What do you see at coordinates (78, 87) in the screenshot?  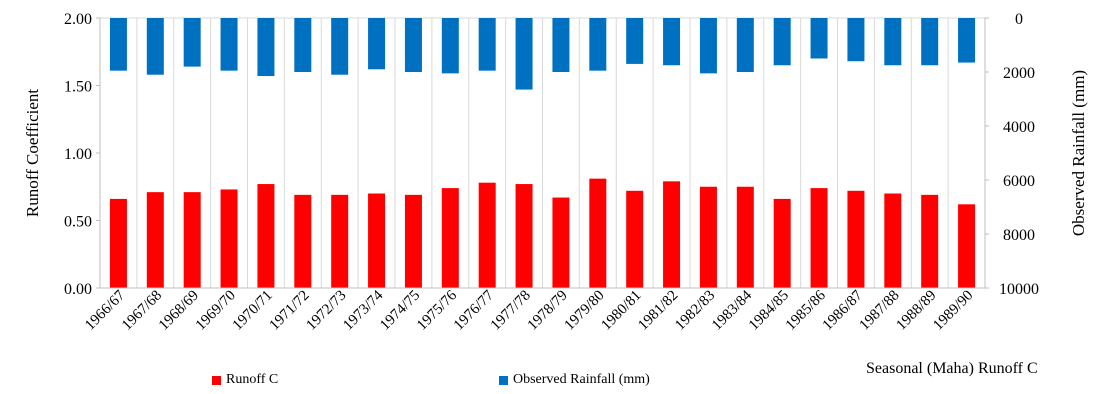 I see `left-axis-tick-label: 1.50` at bounding box center [78, 87].